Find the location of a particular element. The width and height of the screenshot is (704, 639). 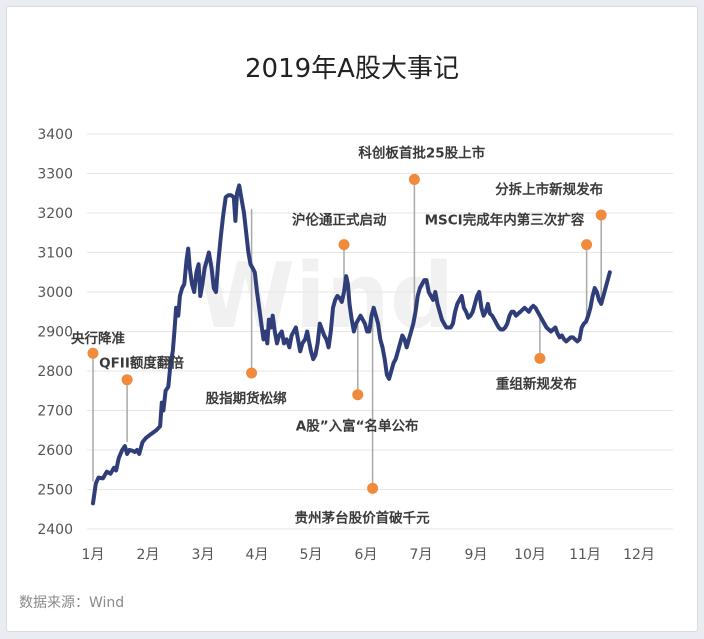

y-tick-label: 2900 is located at coordinates (55, 333).